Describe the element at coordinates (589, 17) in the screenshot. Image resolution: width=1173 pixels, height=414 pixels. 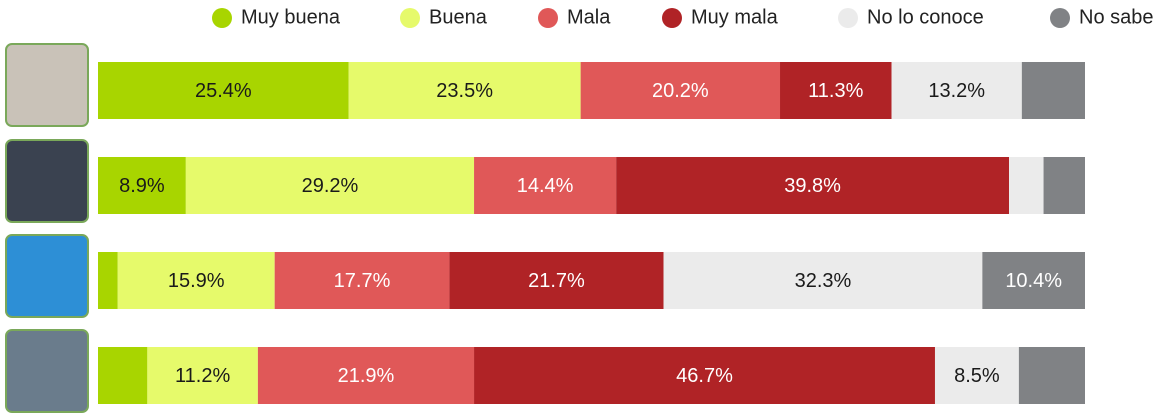
I see `legend-label: Mala` at that location.